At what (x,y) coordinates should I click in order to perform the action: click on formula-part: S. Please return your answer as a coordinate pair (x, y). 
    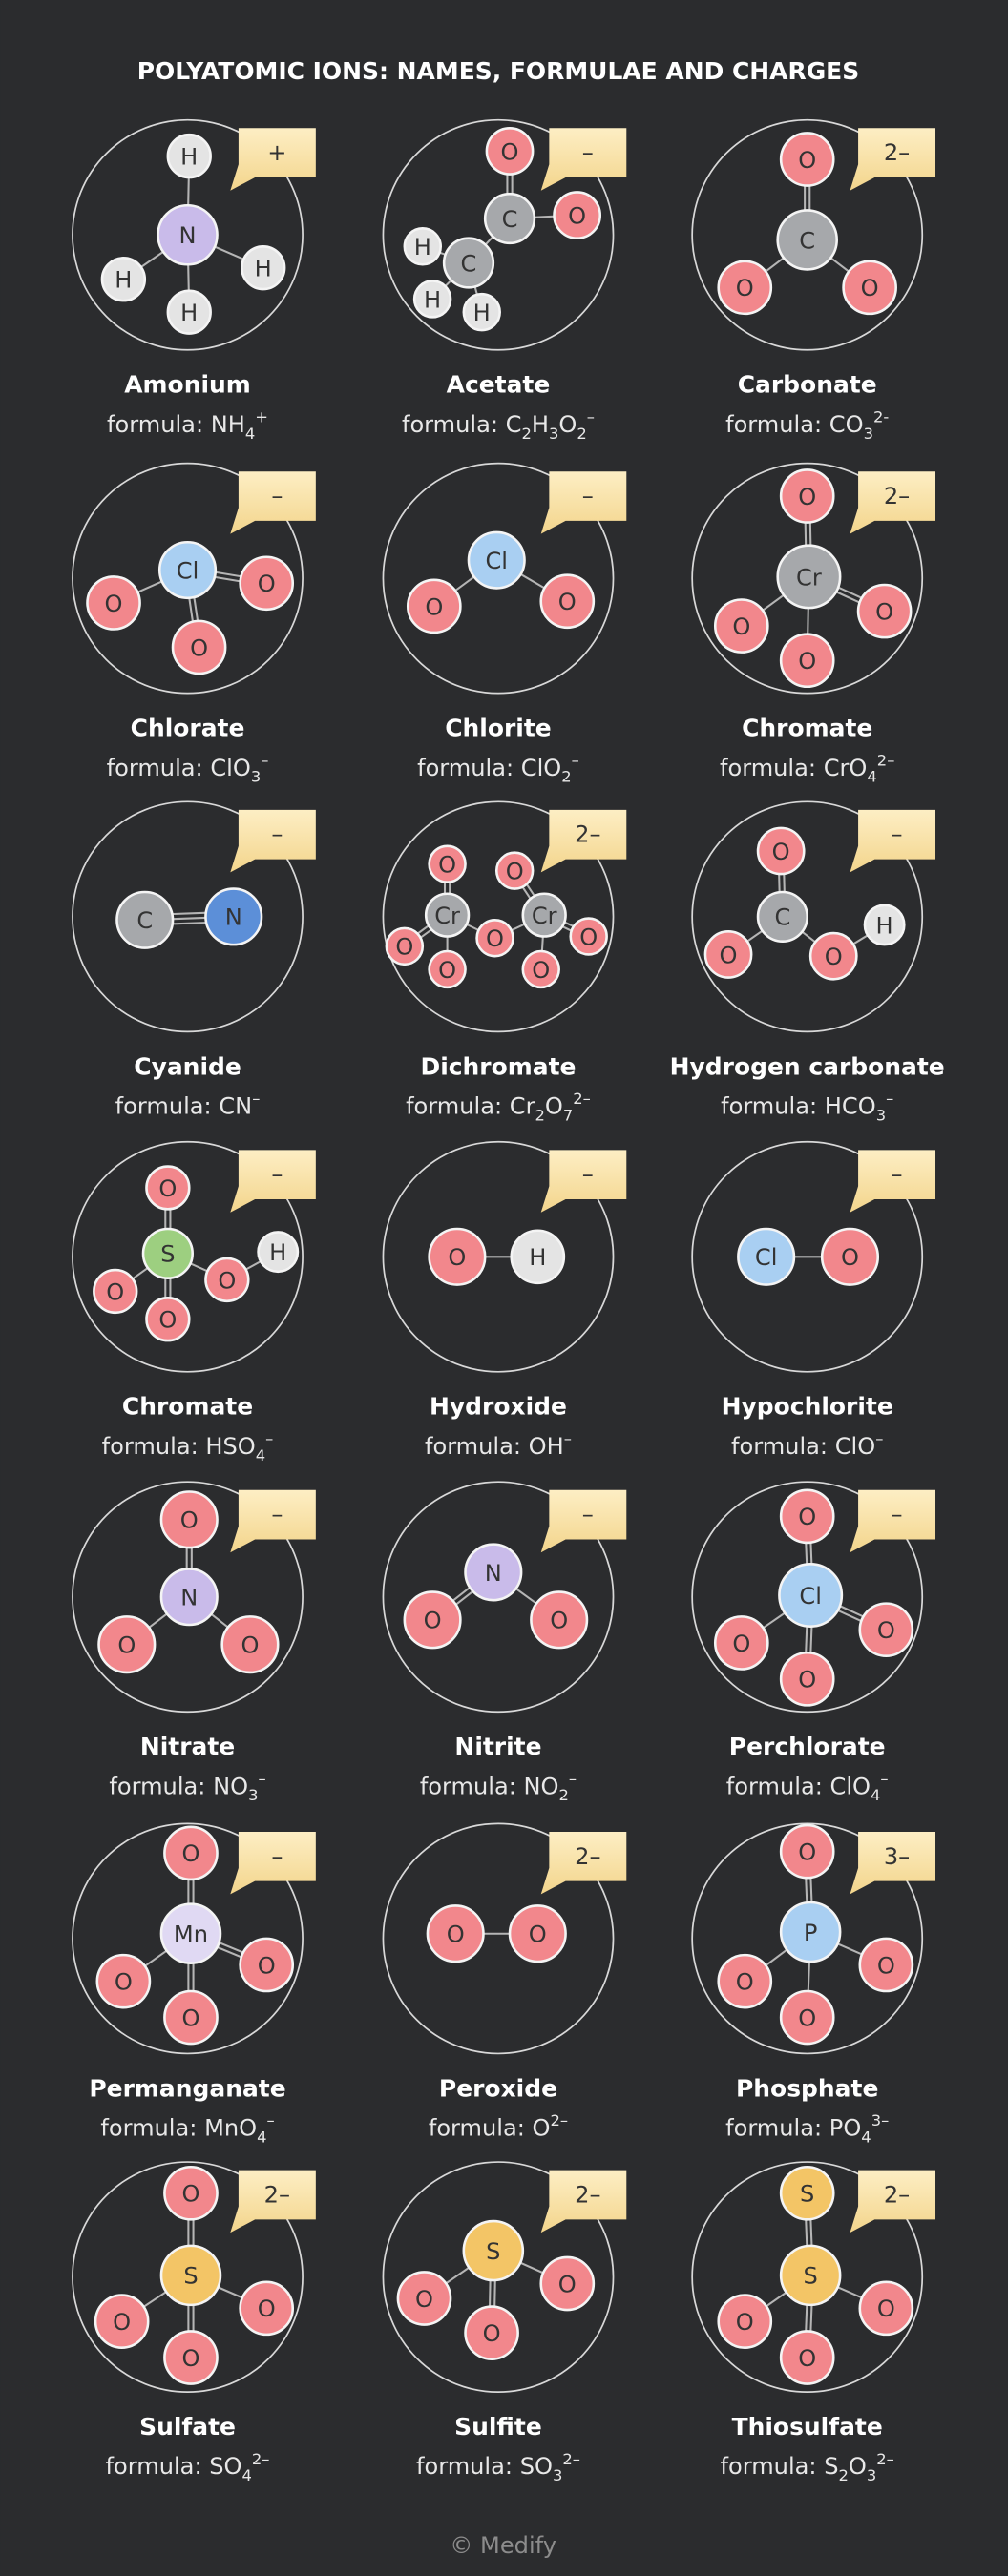
    Looking at the image, I should click on (831, 2466).